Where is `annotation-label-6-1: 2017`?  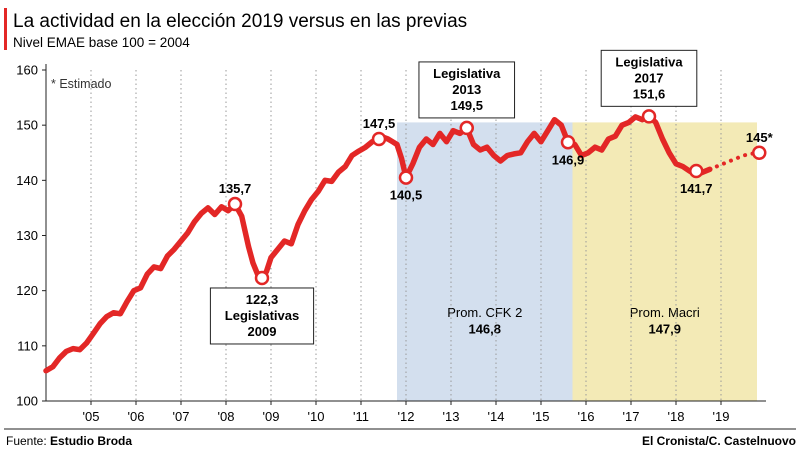
annotation-label-6-1: 2017 is located at coordinates (649, 77).